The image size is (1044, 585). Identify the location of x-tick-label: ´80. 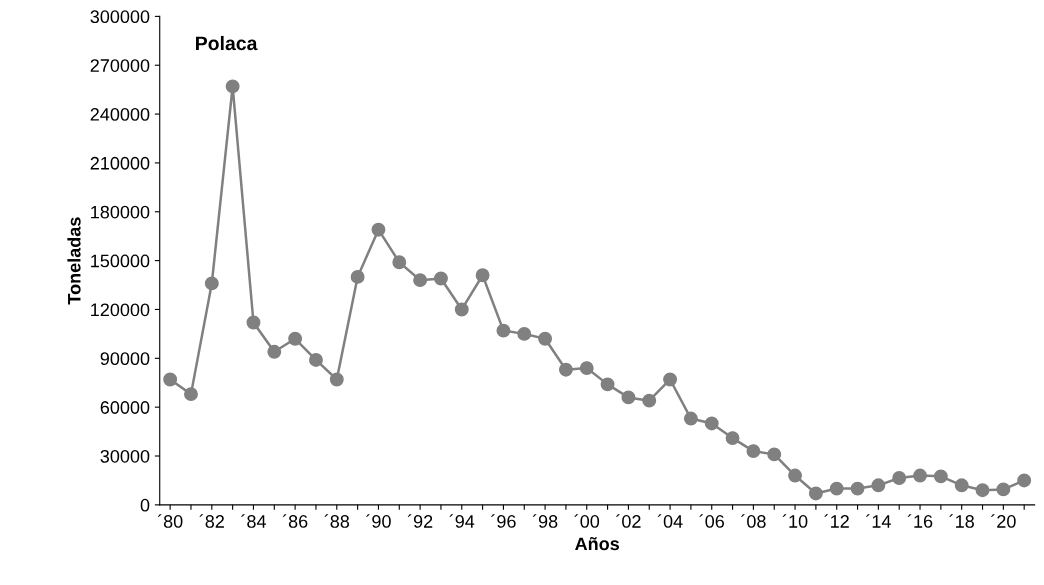
(170, 521).